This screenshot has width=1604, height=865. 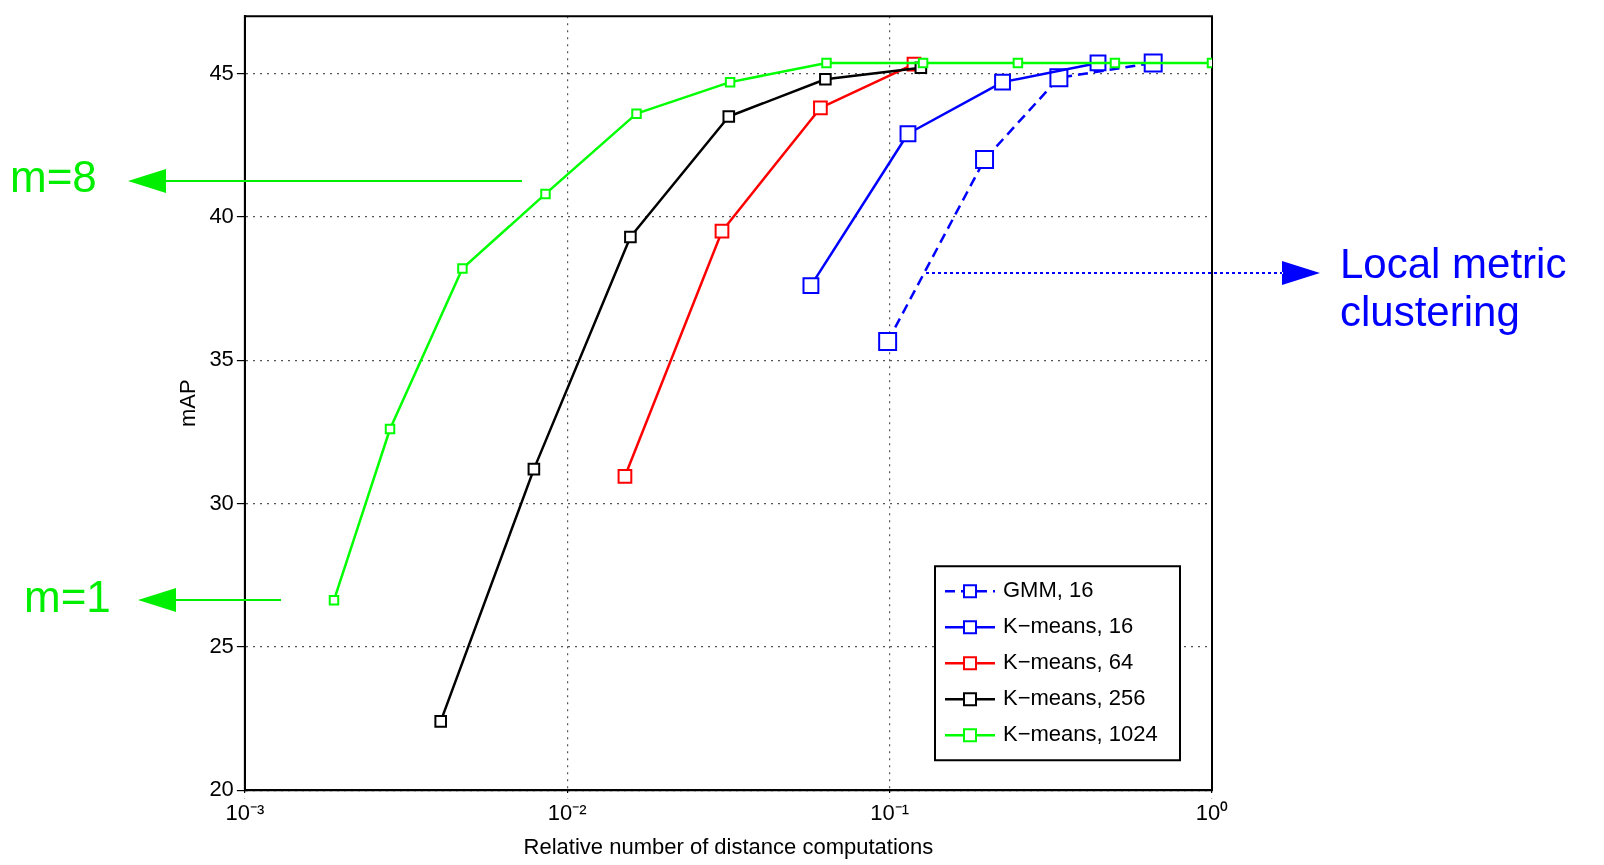 What do you see at coordinates (1074, 698) in the screenshot?
I see `legend-label: K−means, 256` at bounding box center [1074, 698].